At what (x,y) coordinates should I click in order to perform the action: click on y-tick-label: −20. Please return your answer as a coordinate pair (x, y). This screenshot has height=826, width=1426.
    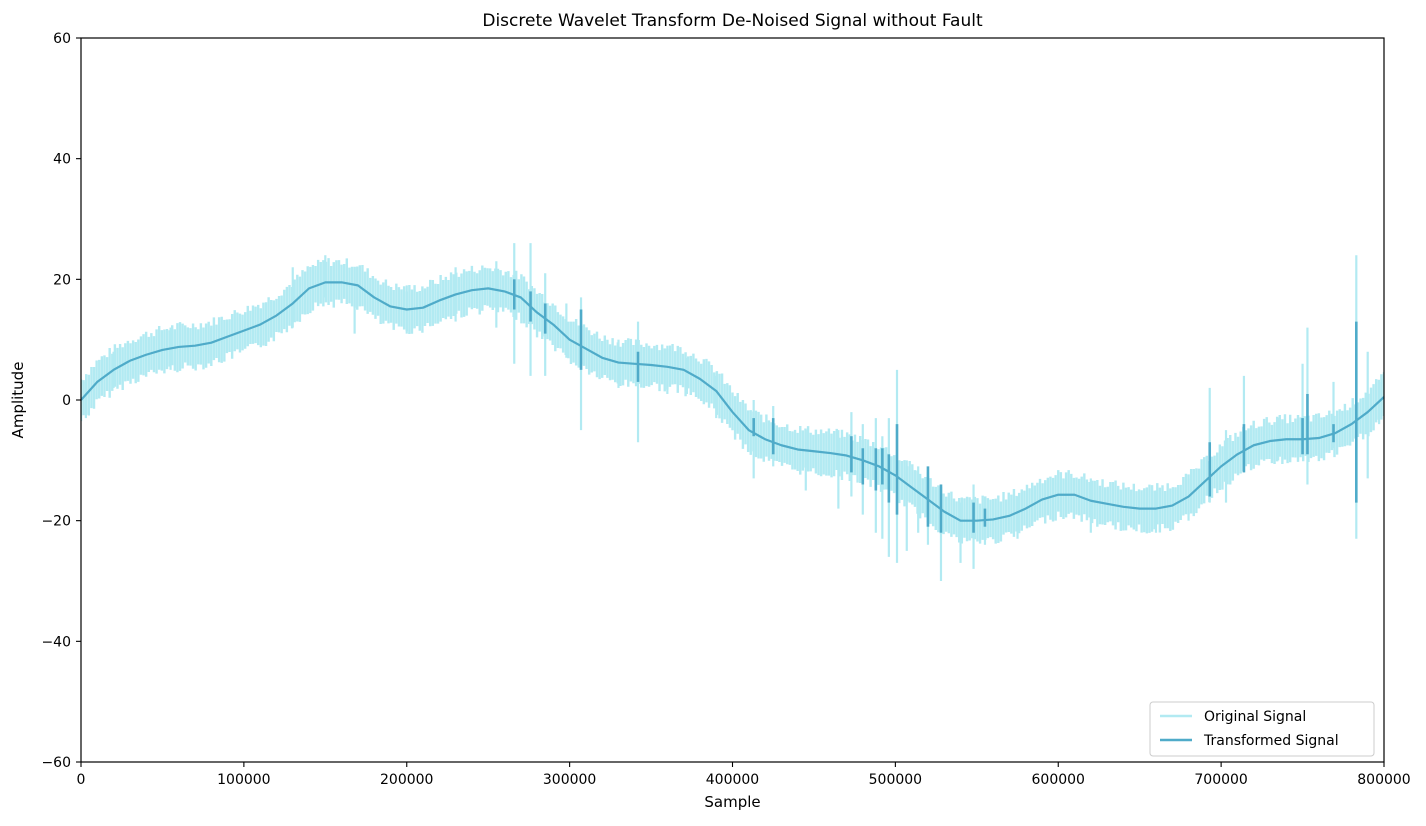
    Looking at the image, I should click on (56, 522).